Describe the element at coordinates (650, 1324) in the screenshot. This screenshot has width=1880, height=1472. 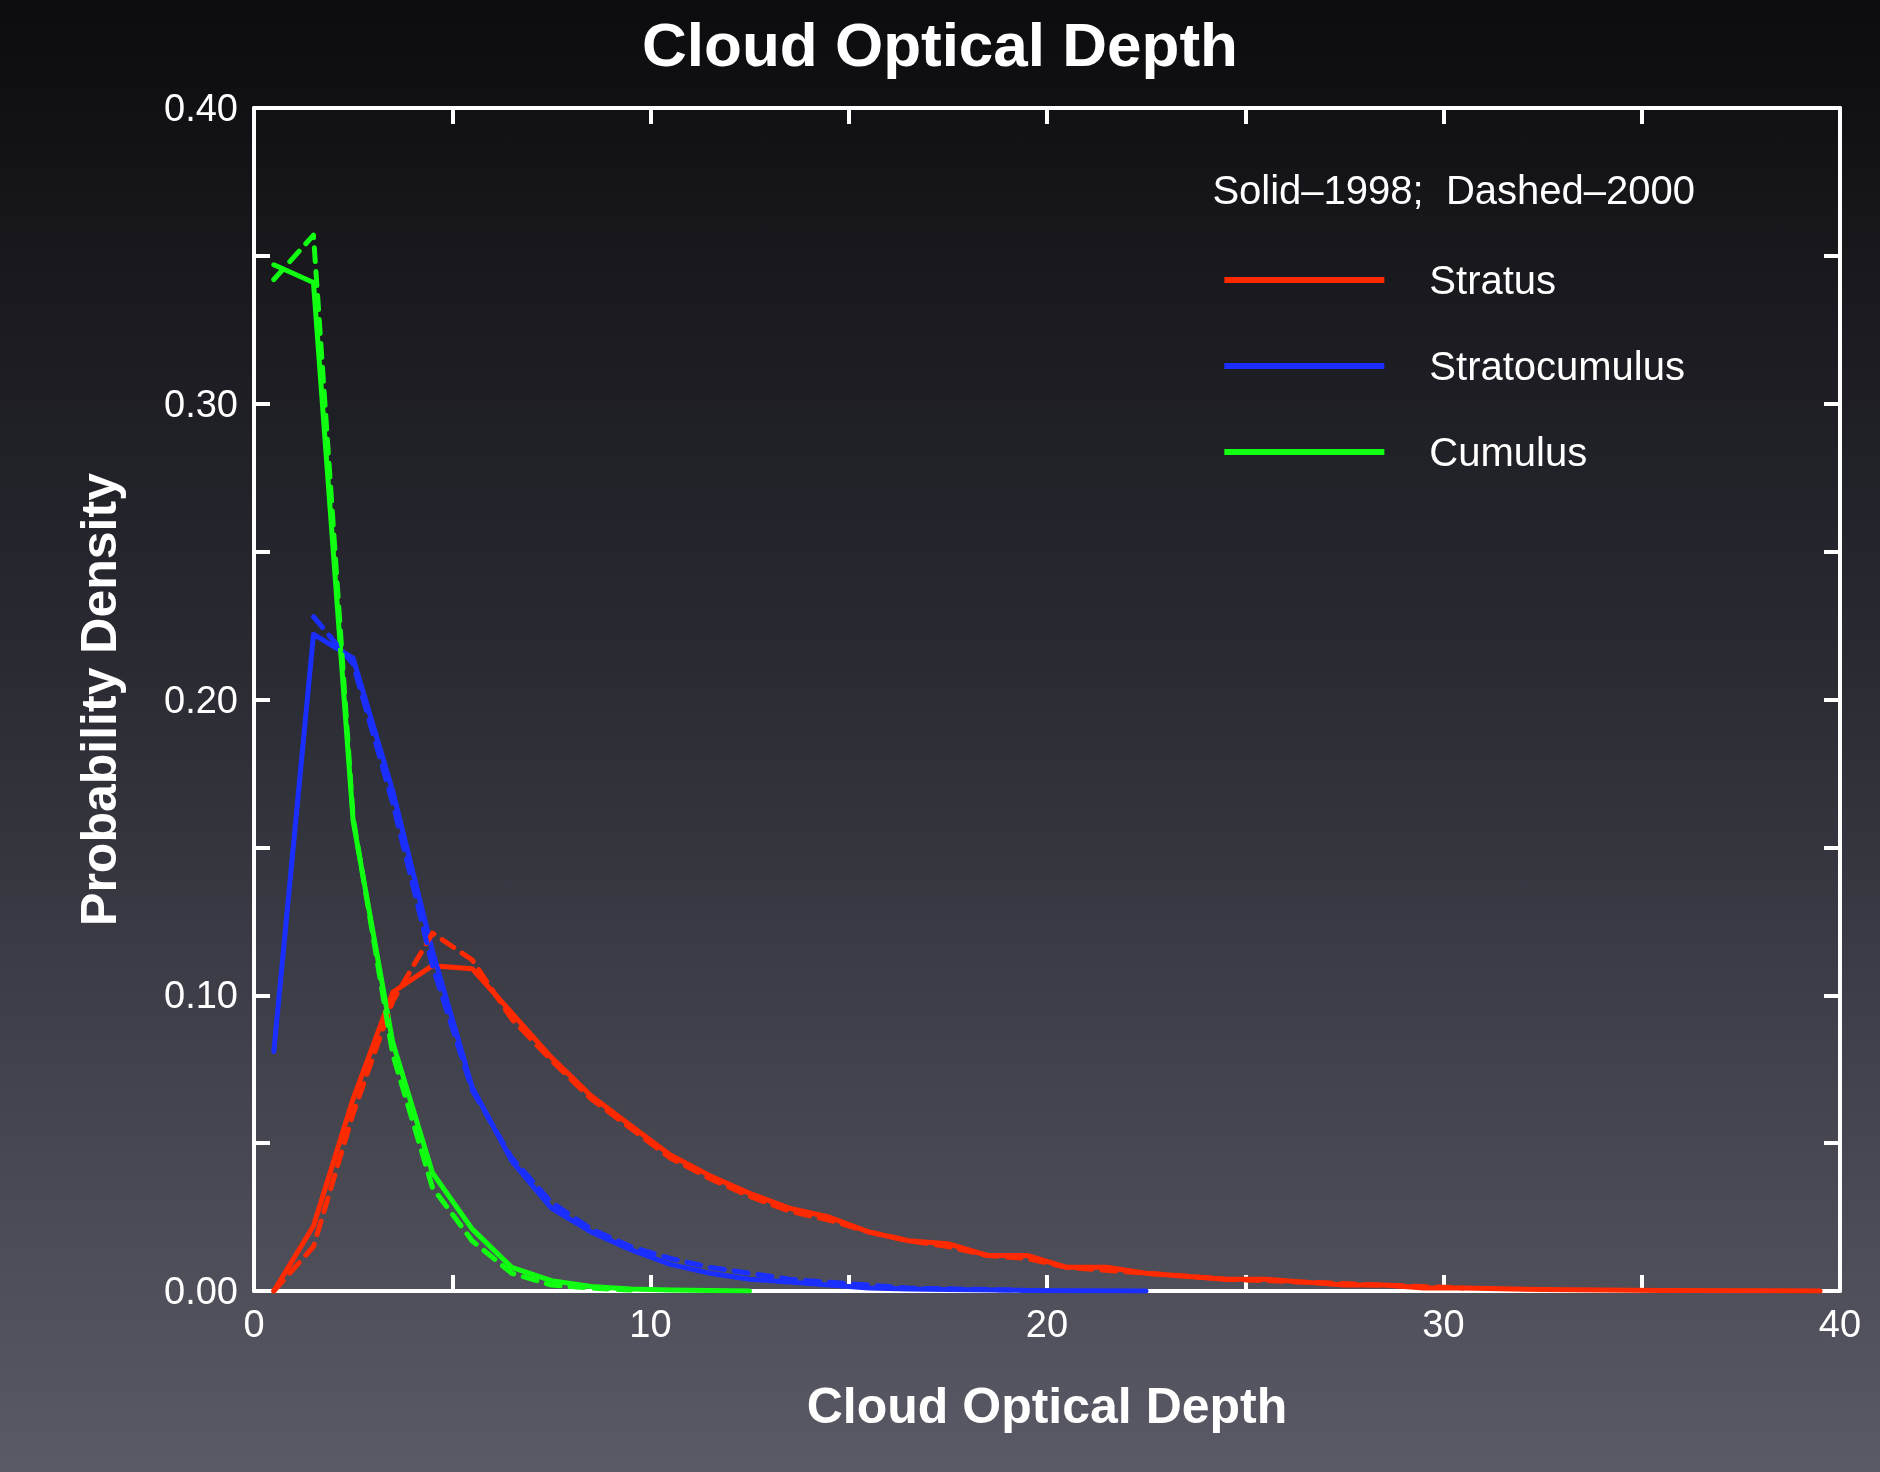
I see `x-tick-label: 10` at that location.